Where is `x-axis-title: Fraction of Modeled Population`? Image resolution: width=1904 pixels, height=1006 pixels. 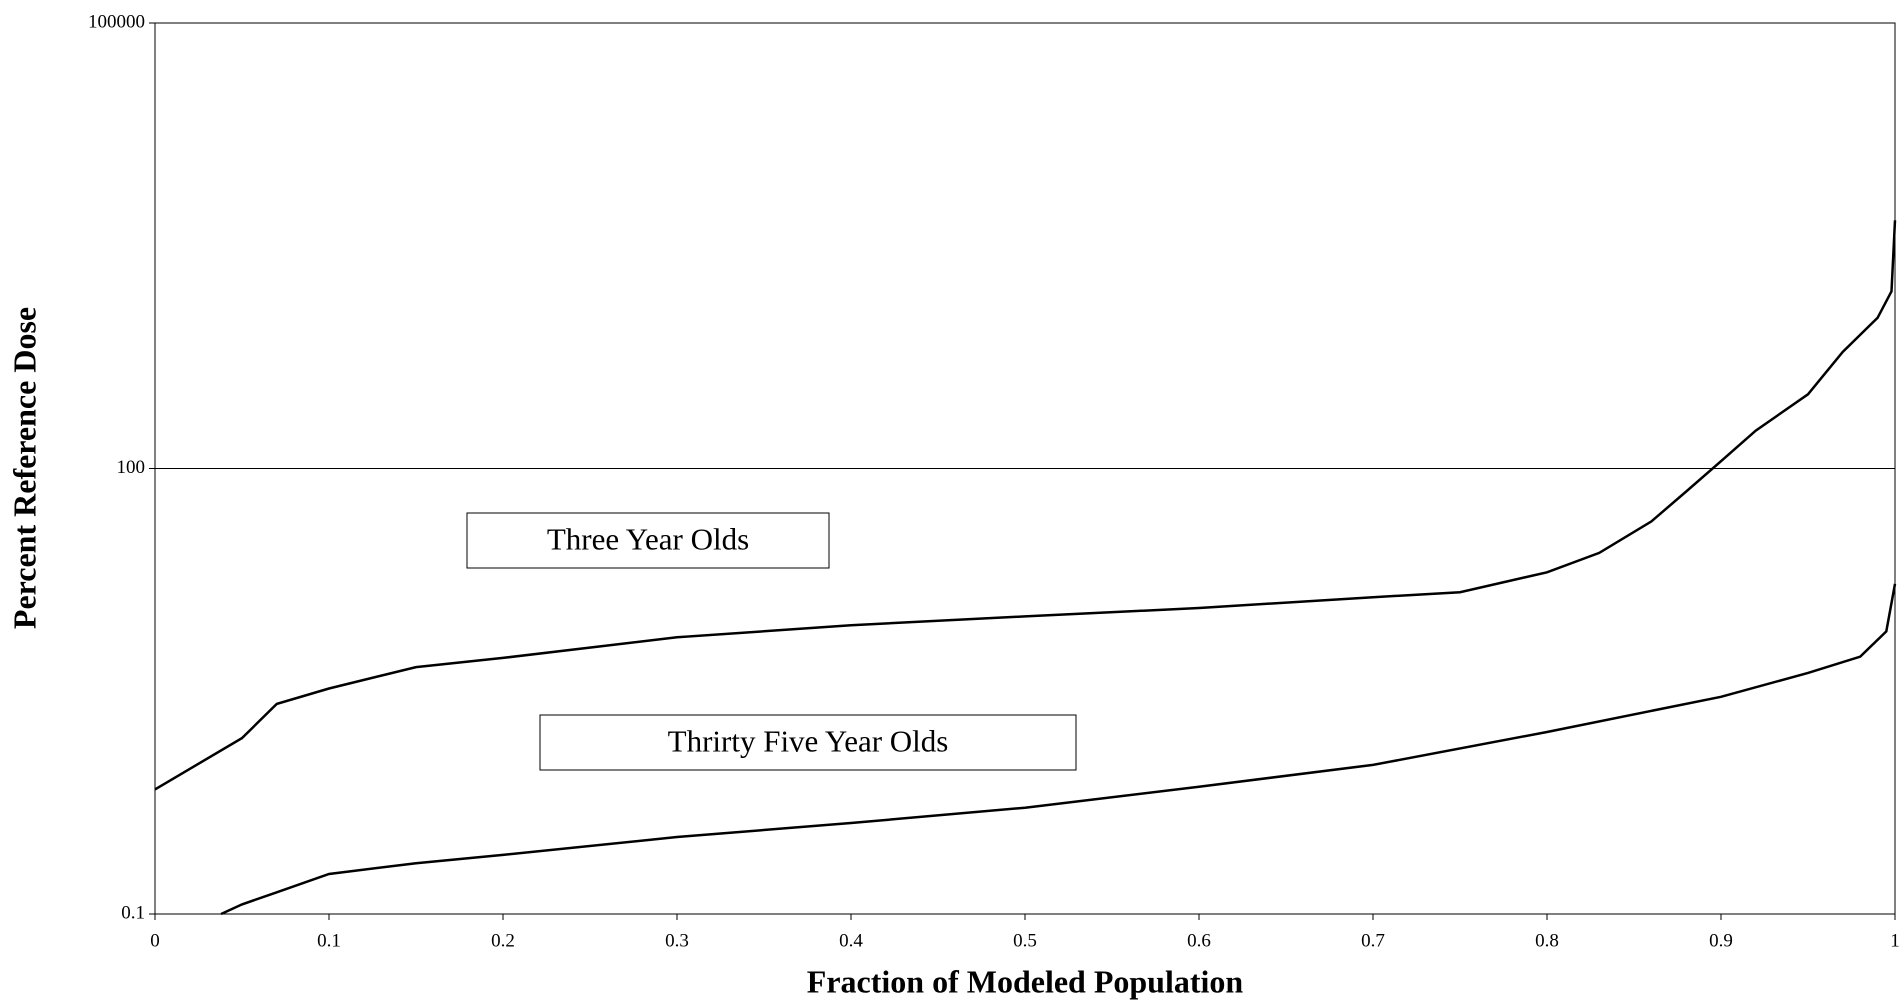 x-axis-title: Fraction of Modeled Population is located at coordinates (1025, 981).